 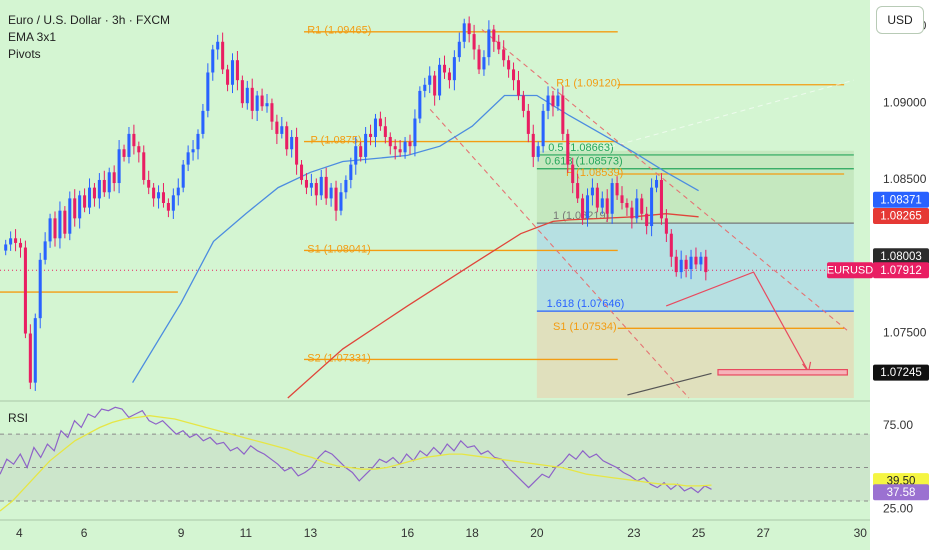 What do you see at coordinates (695, 354) in the screenshot?
I see `fib-zone-tan` at bounding box center [695, 354].